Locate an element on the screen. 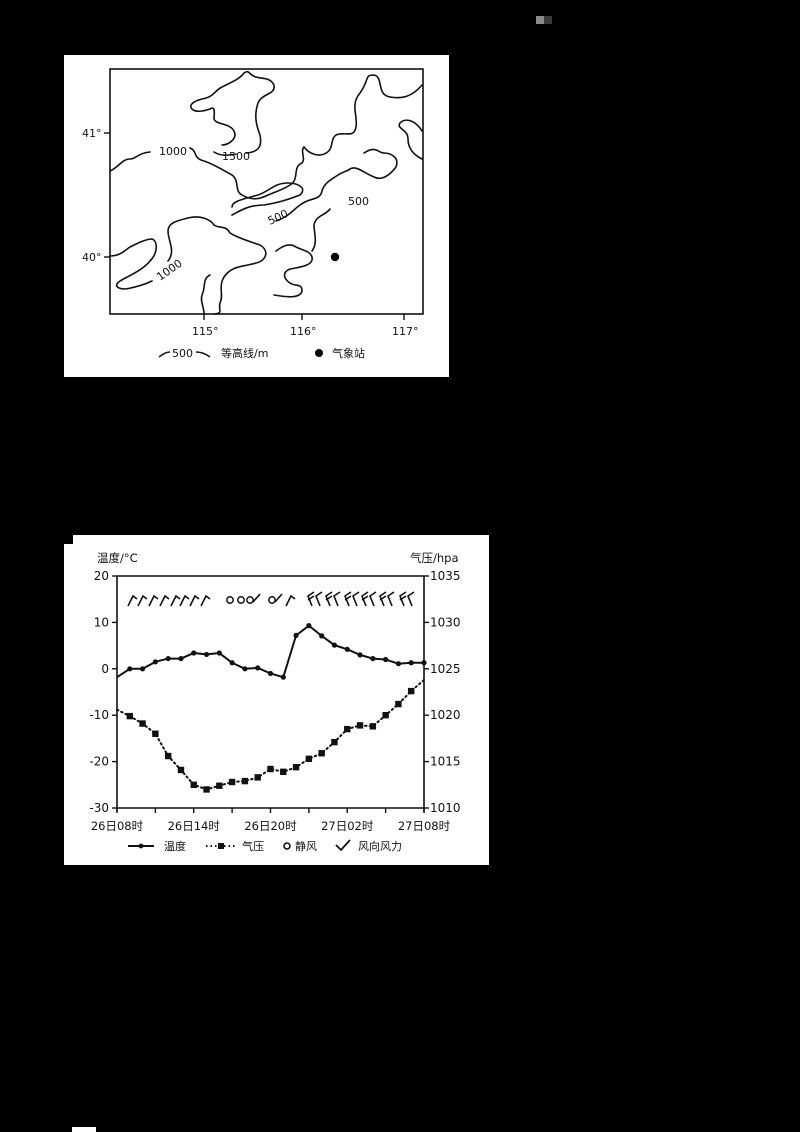 The image size is (800, 1132). contour-label-1000-north: 1000 is located at coordinates (173, 151).